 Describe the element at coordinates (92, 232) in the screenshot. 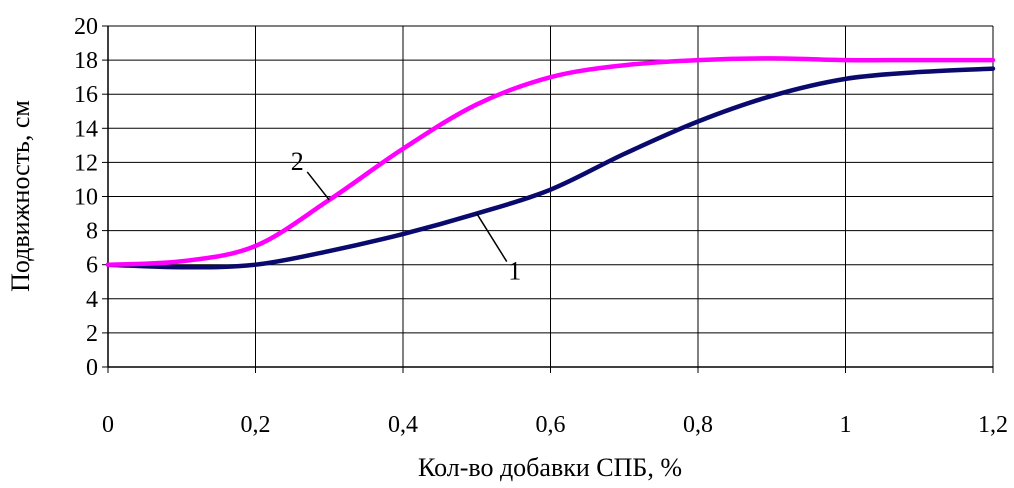

I see `y-tick-label: 8` at that location.